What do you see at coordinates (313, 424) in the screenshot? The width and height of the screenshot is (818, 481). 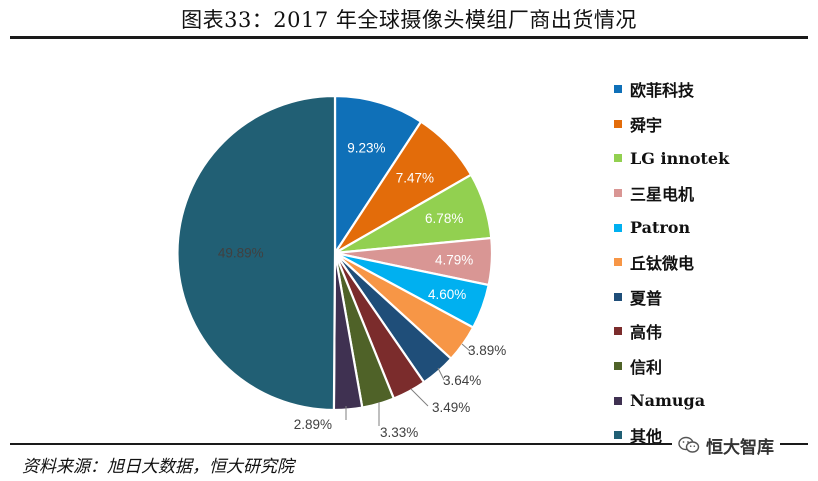 I see `data-label: 2.89%` at bounding box center [313, 424].